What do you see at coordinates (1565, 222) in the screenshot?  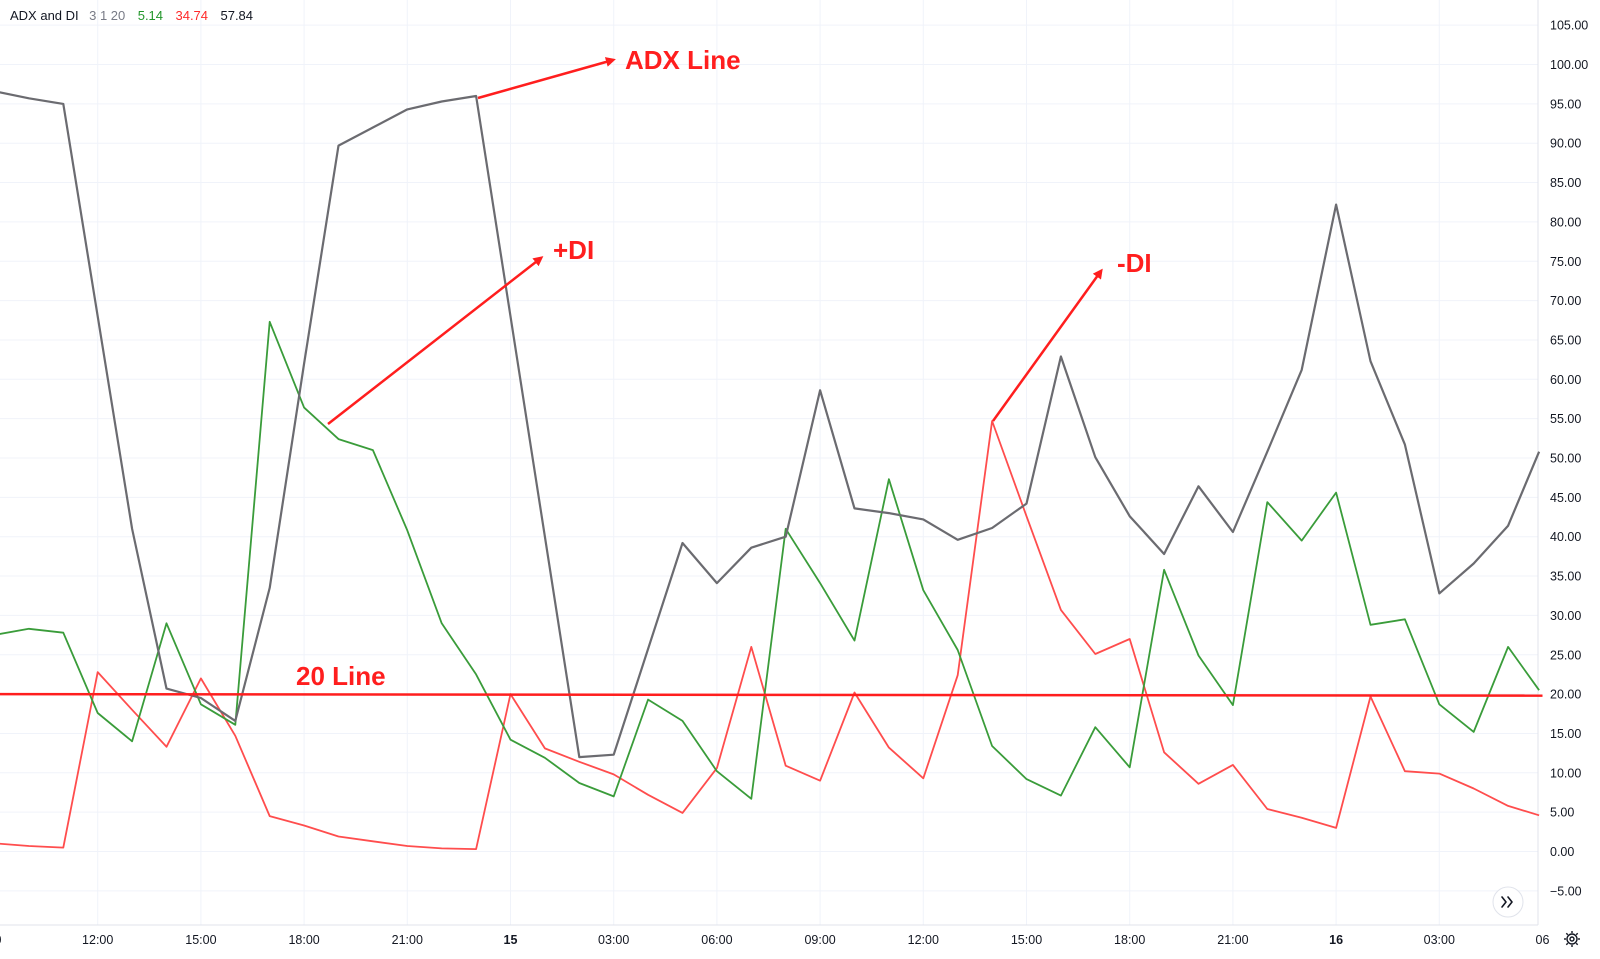 I see `y-tick-label: 80.00` at bounding box center [1565, 222].